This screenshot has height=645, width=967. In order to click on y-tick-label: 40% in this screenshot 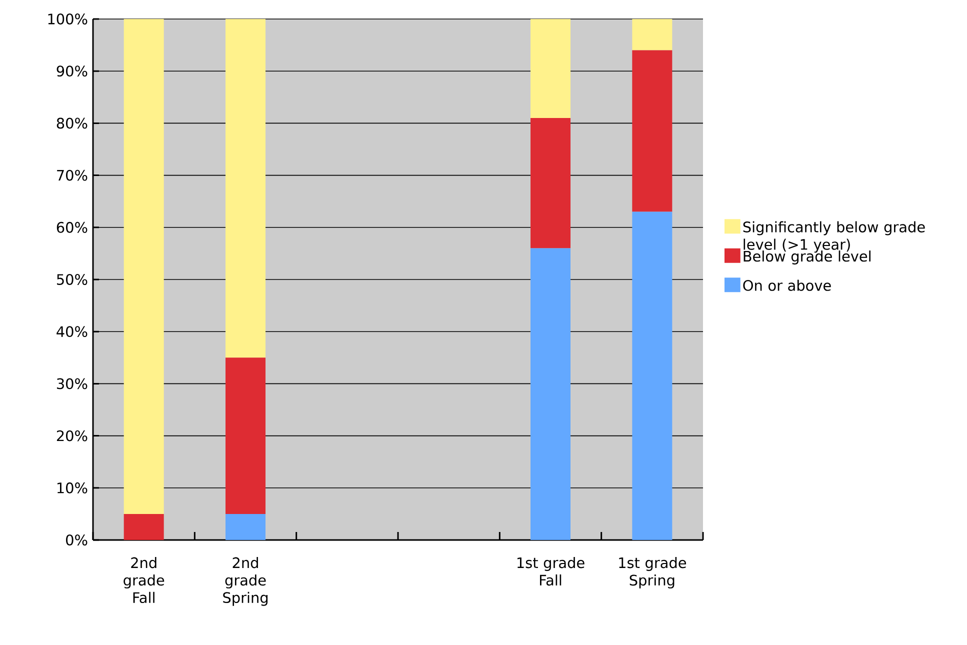, I will do `click(72, 332)`.